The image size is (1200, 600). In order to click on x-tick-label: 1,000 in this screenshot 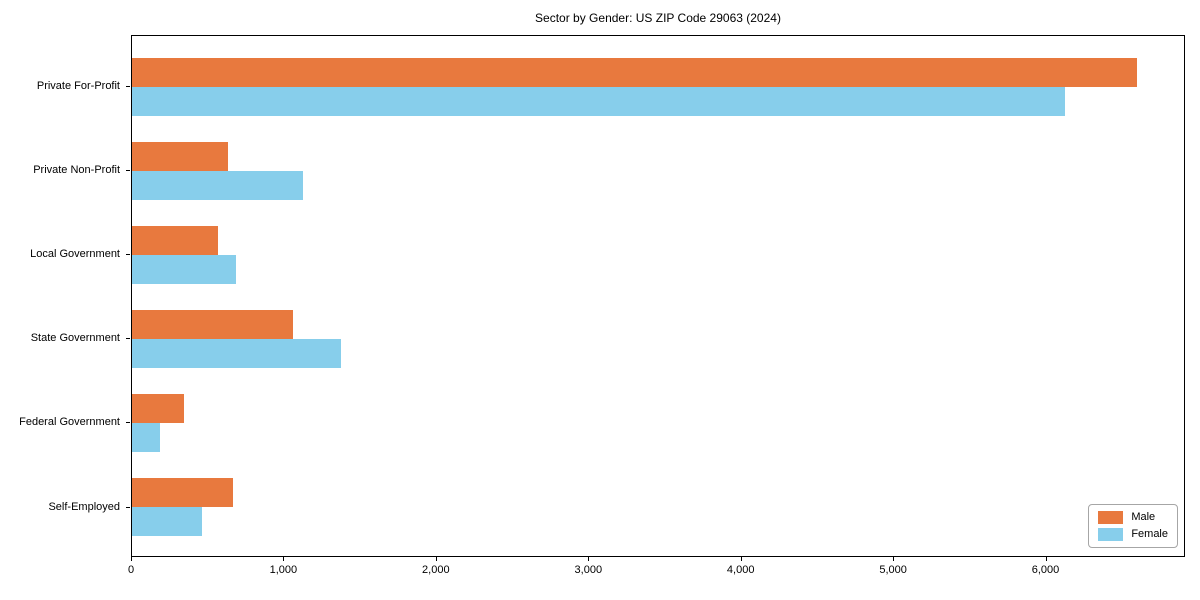, I will do `click(283, 570)`.